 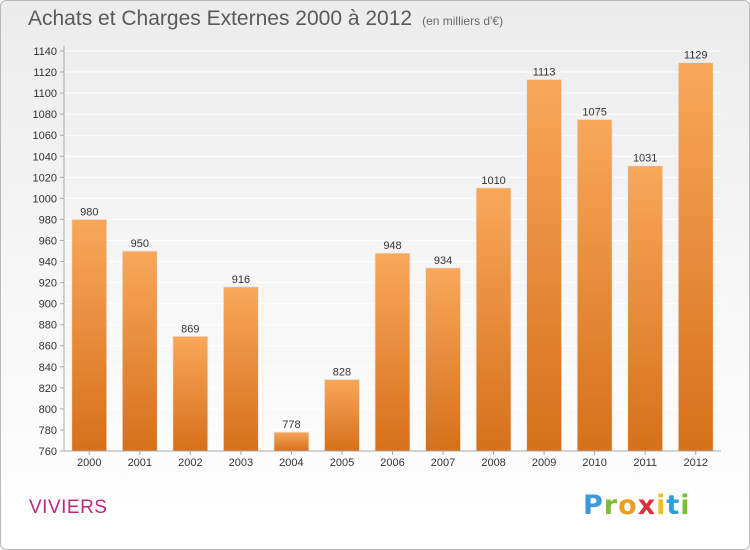 What do you see at coordinates (48, 389) in the screenshot?
I see `y-tick-label: 820` at bounding box center [48, 389].